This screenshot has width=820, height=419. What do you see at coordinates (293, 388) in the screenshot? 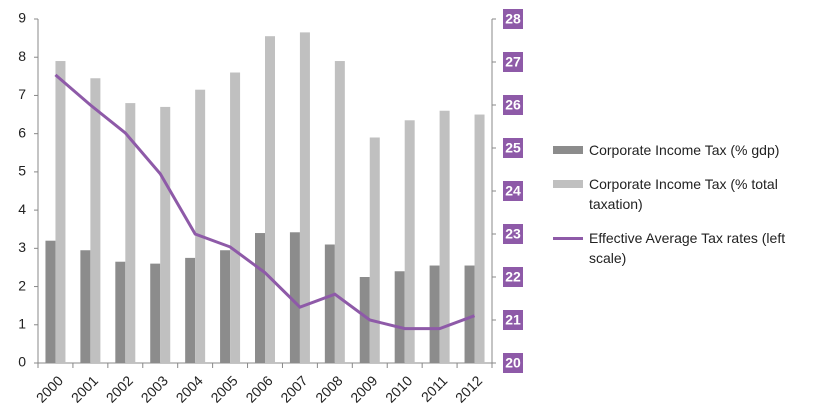
I see `x-tick-label: 2007` at bounding box center [293, 388].